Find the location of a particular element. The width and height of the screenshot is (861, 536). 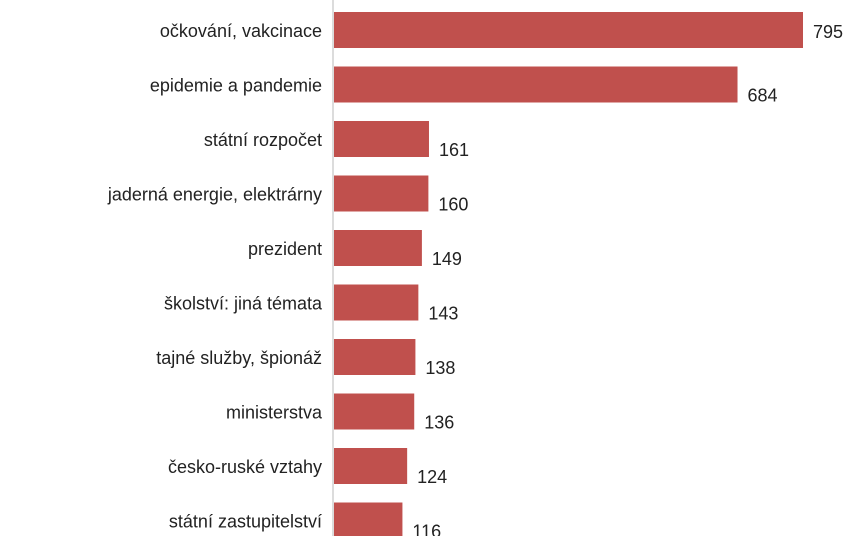

value-label: 116 is located at coordinates (426, 528).